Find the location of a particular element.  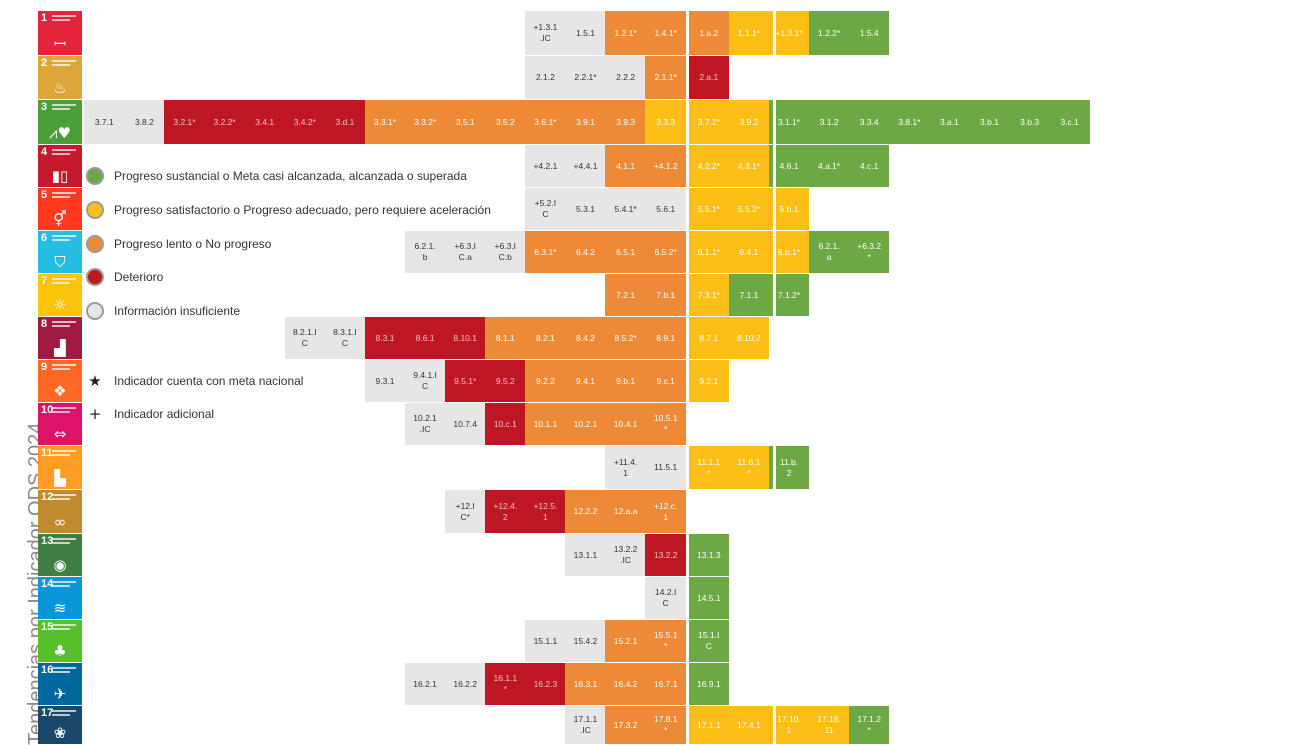

indicator-cell: 9.4.1.I C is located at coordinates (425, 381).